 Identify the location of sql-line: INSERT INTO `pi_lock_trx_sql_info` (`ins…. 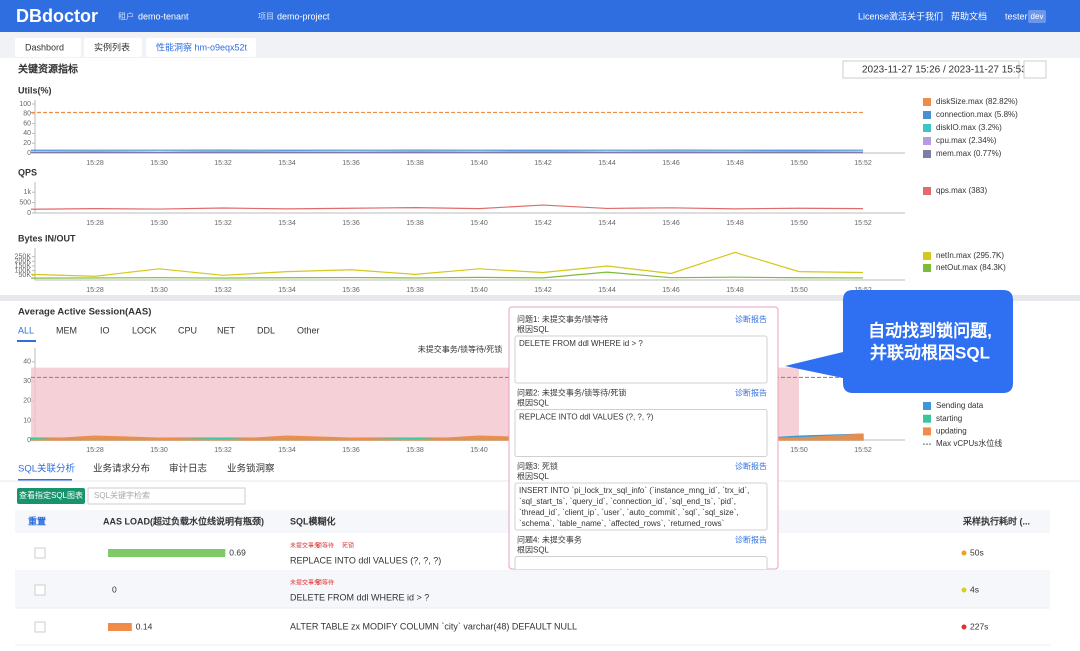
(634, 490).